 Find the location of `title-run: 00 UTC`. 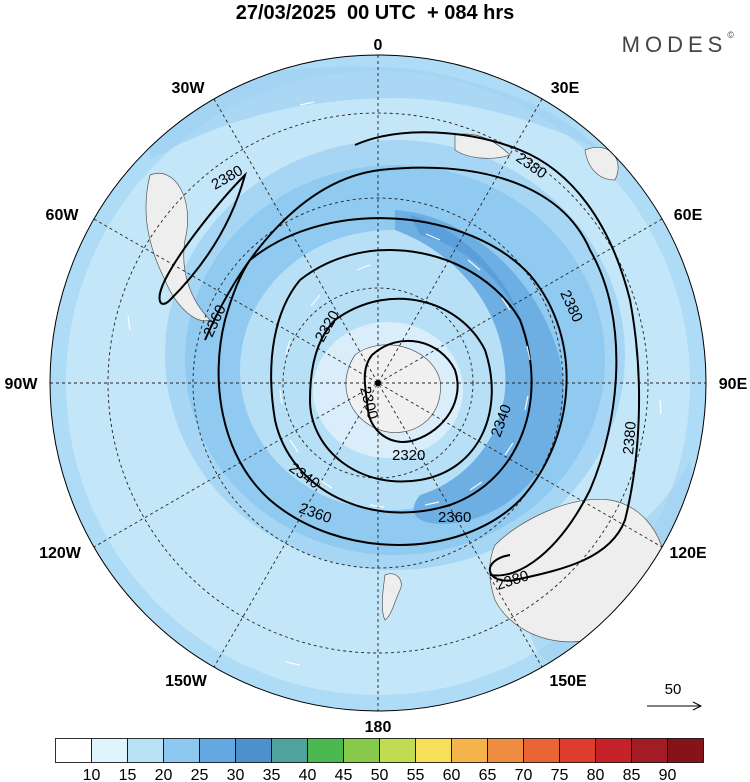

title-run: 00 UTC is located at coordinates (381, 13).